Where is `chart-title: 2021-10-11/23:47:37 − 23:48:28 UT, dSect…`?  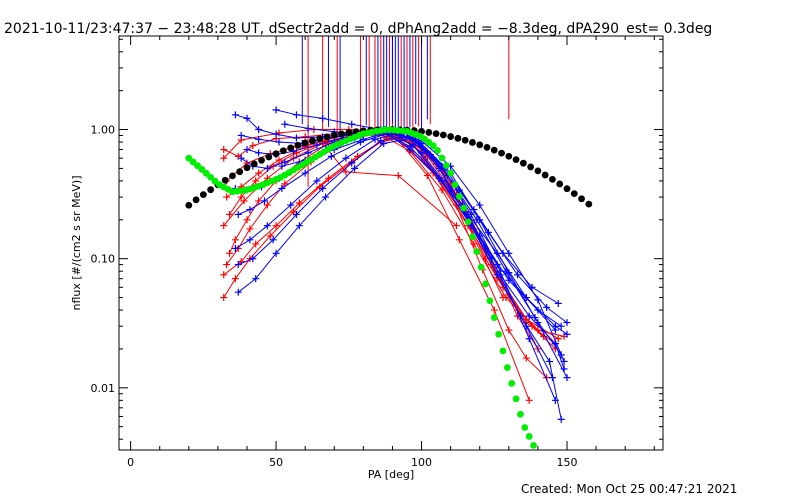 chart-title: 2021-10-11/23:47:37 − 23:48:28 UT, dSect… is located at coordinates (358, 29).